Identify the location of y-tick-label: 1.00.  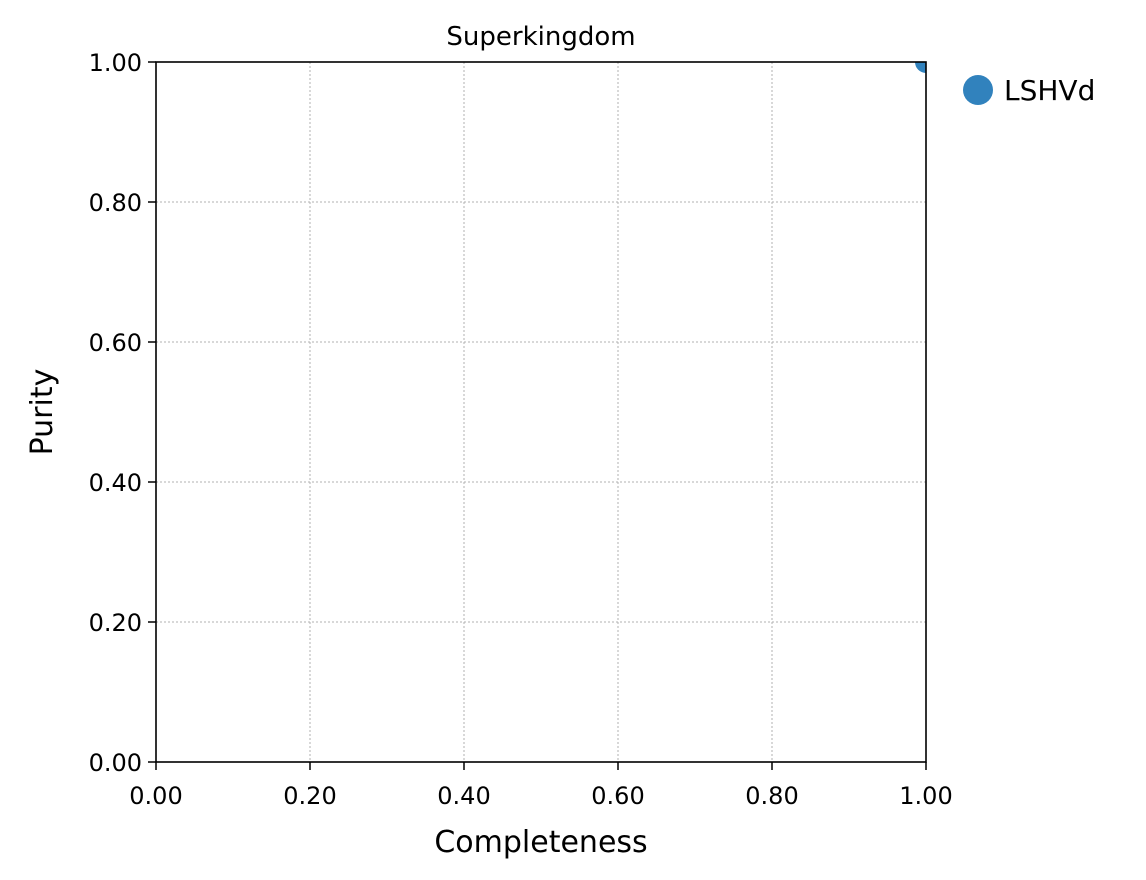
(115, 63).